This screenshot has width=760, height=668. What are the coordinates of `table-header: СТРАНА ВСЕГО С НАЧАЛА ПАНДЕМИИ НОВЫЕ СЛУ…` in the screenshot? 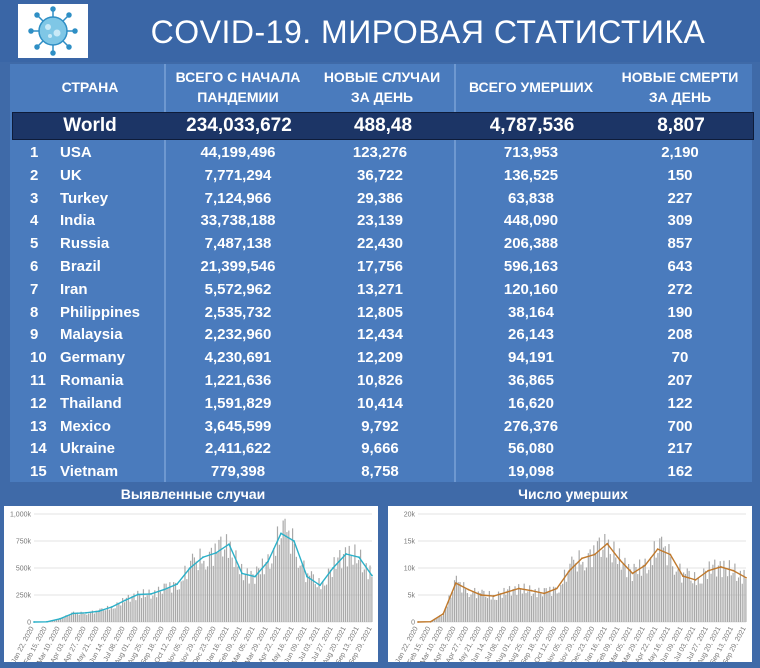 It's located at (381, 88).